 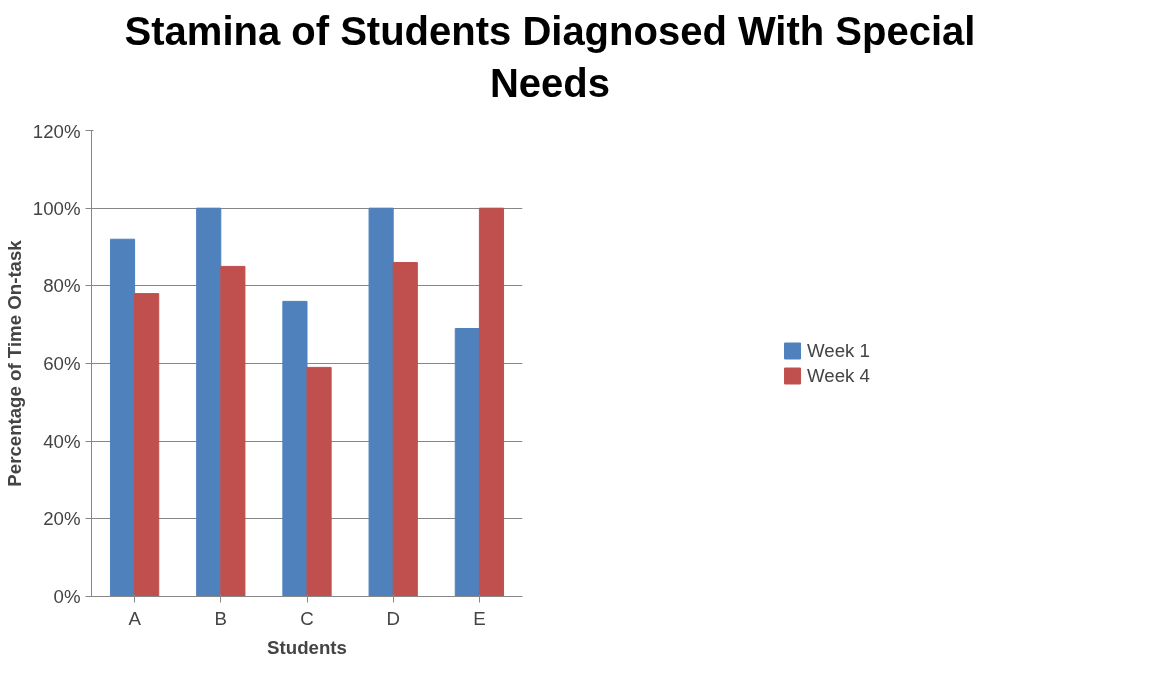 I want to click on y-axis-title: Percentage of Time On-task, so click(x=14, y=363).